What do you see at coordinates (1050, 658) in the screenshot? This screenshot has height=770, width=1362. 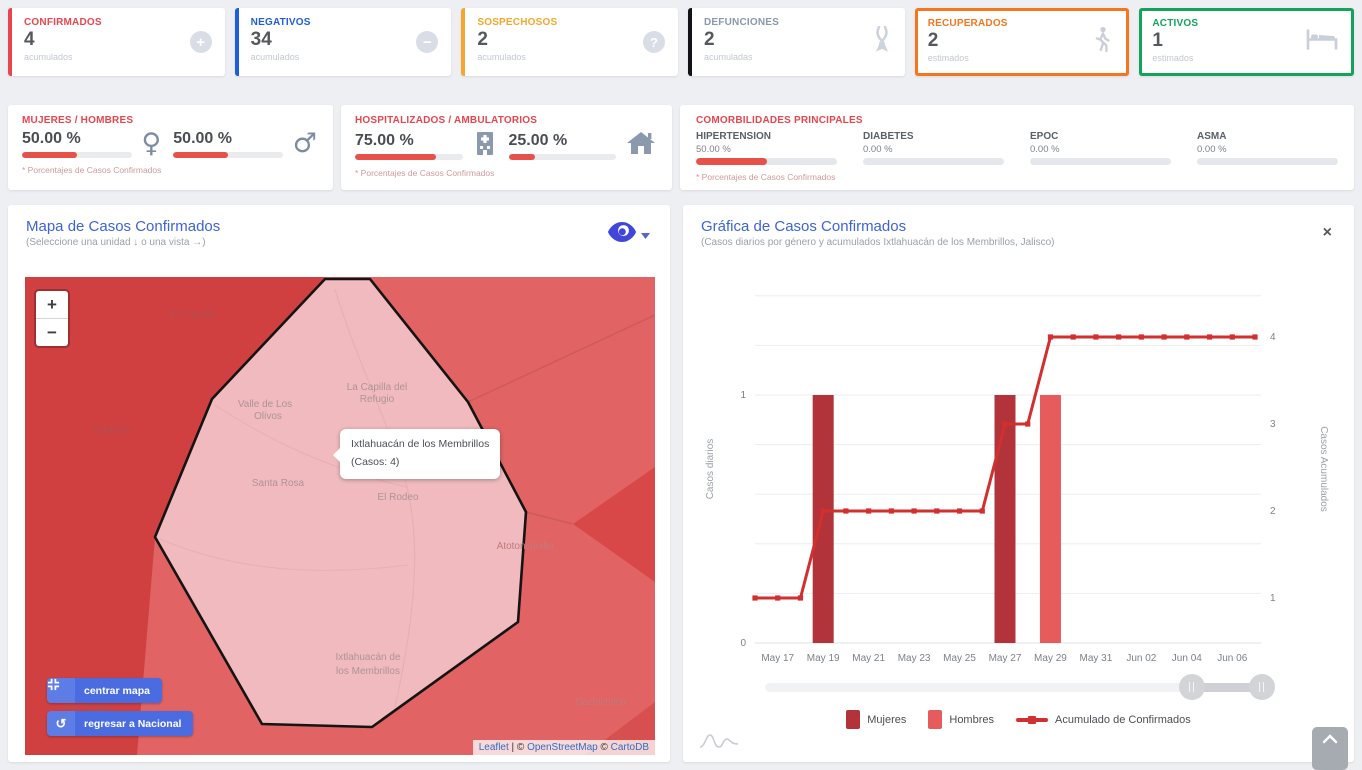 I see `x-axis-tick: May 29` at bounding box center [1050, 658].